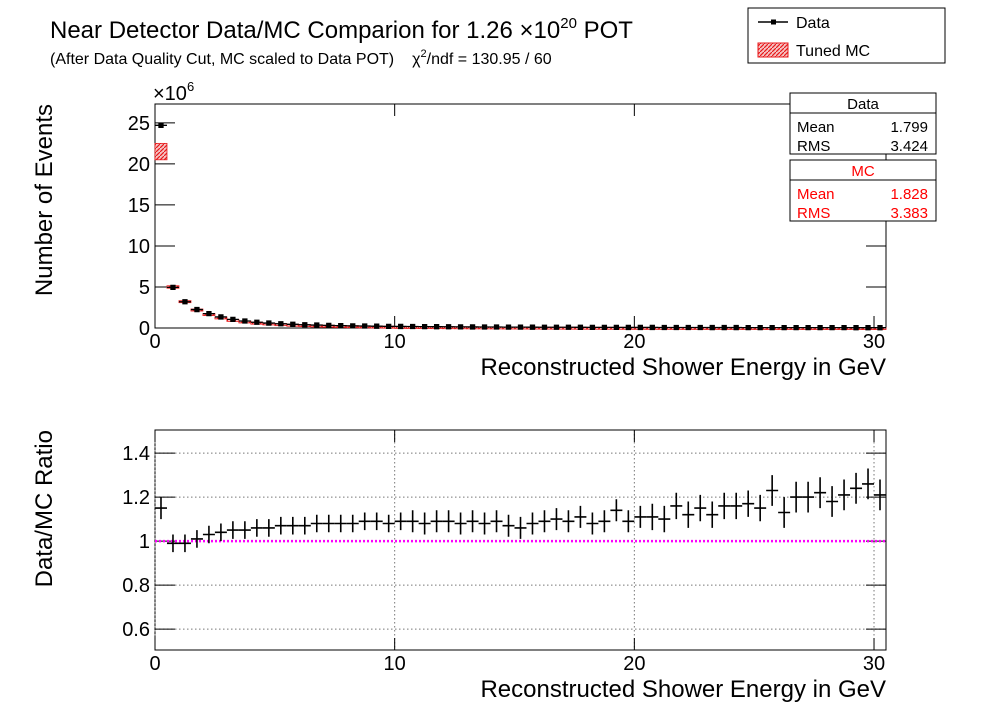 This screenshot has width=996, height=722. What do you see at coordinates (634, 664) in the screenshot?
I see `x-tick-label: 20` at bounding box center [634, 664].